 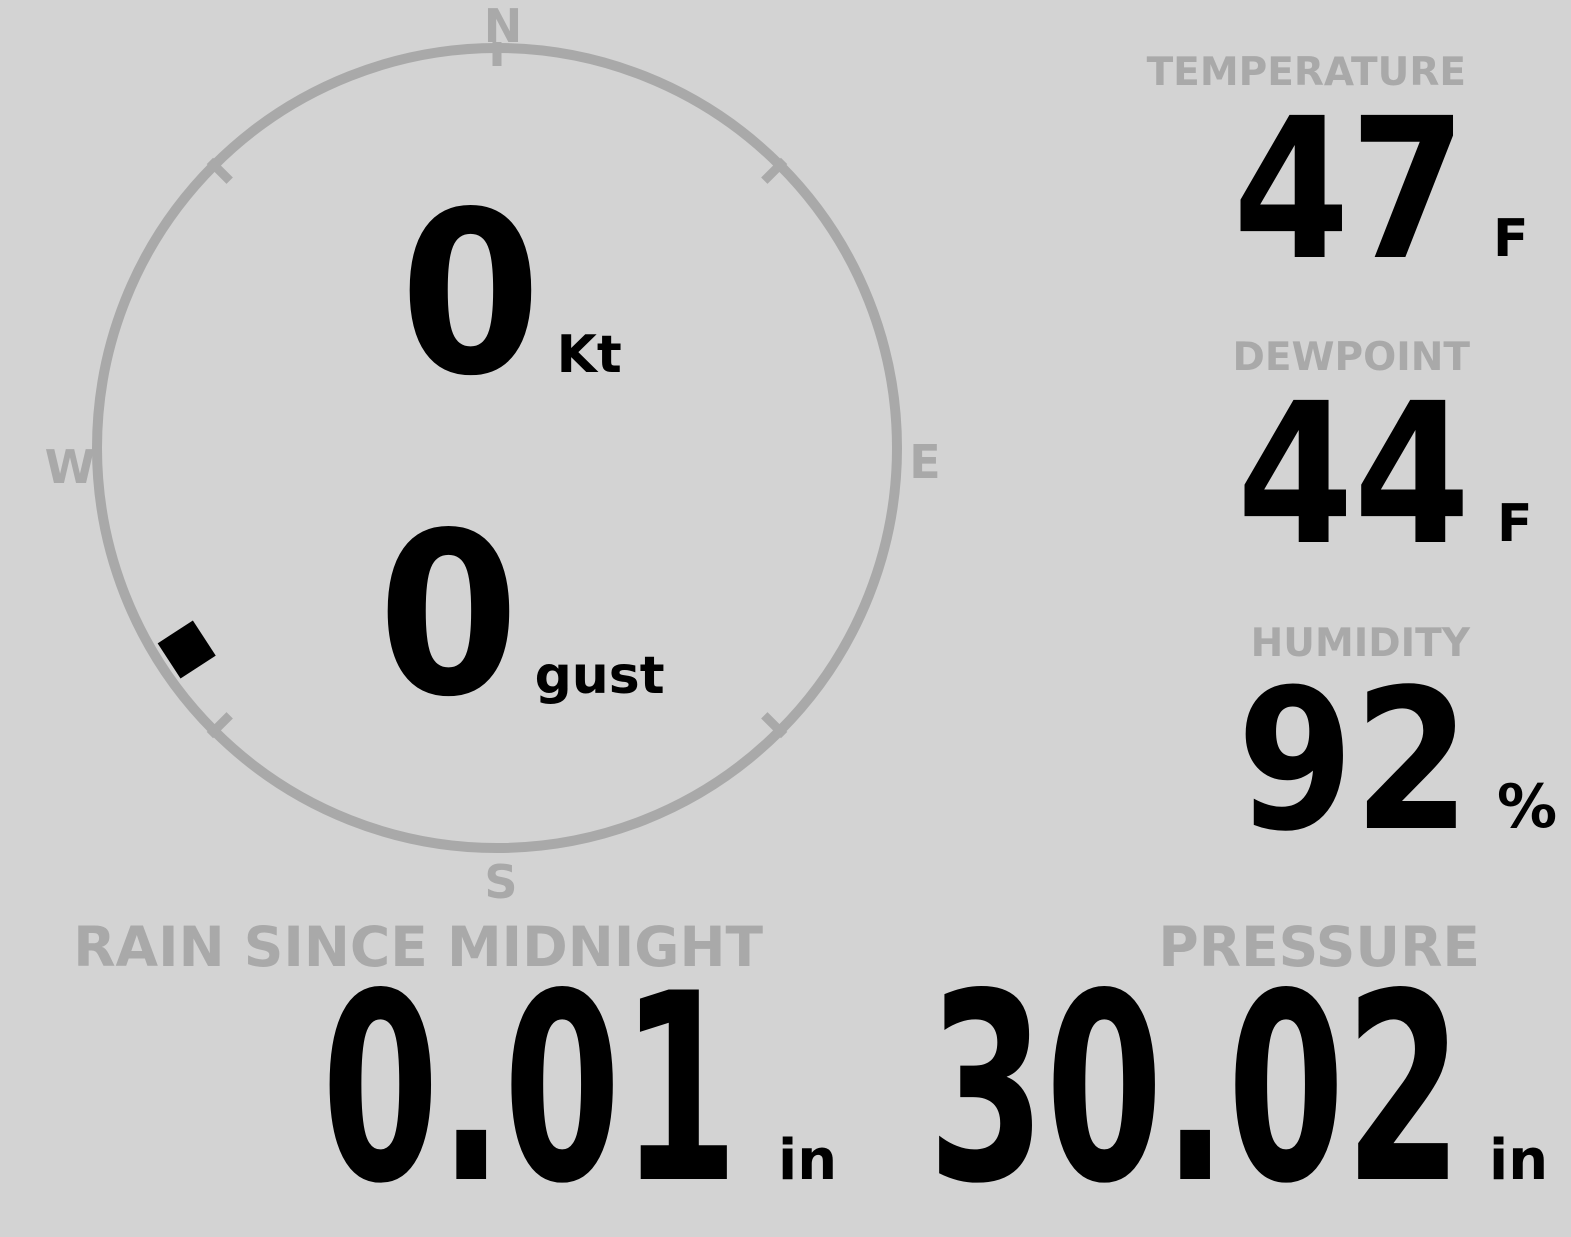 What do you see at coordinates (186, 649) in the screenshot?
I see `wind-direction-marker` at bounding box center [186, 649].